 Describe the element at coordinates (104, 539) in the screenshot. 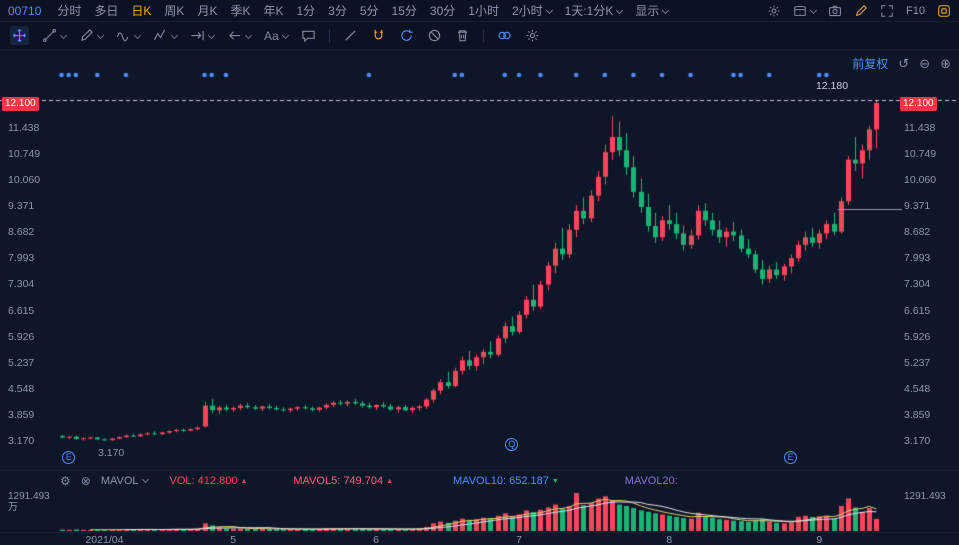

I see `time-axis-label: 2021/04` at that location.